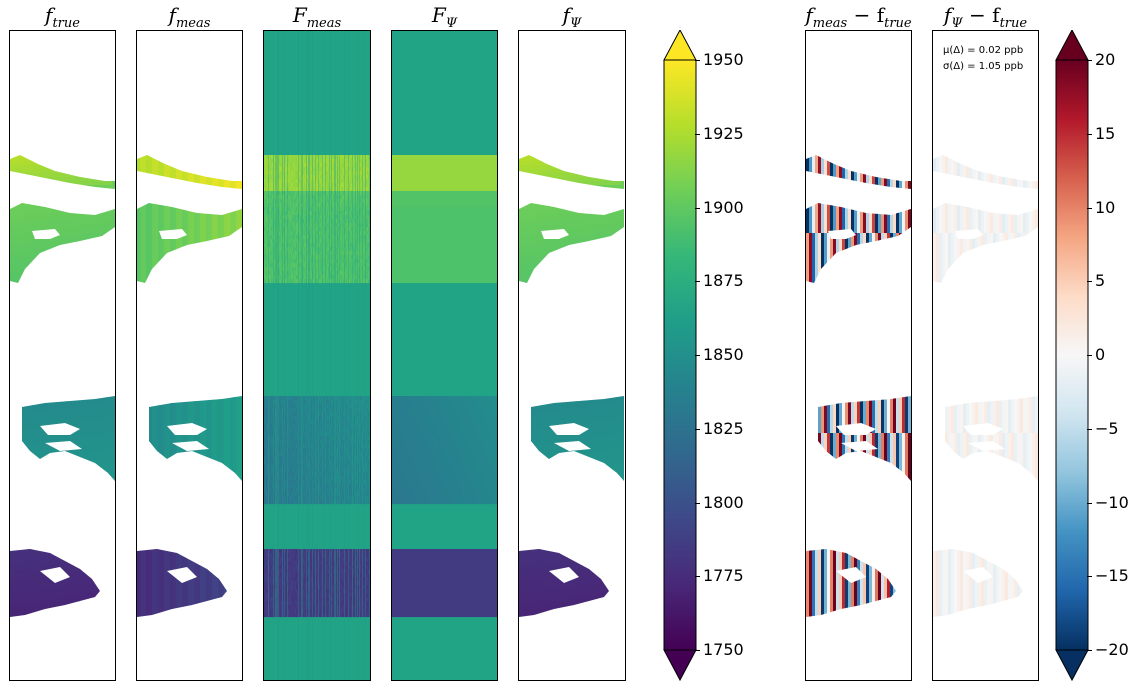 The width and height of the screenshot is (1128, 682). Describe the element at coordinates (723, 576) in the screenshot. I see `colorbar-tick-label: 1775` at that location.